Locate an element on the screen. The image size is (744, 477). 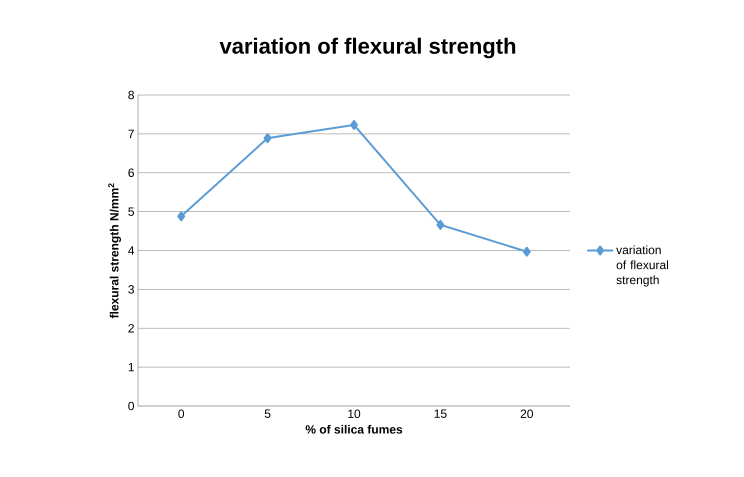
chart-title: variation of flexural strength is located at coordinates (368, 48).